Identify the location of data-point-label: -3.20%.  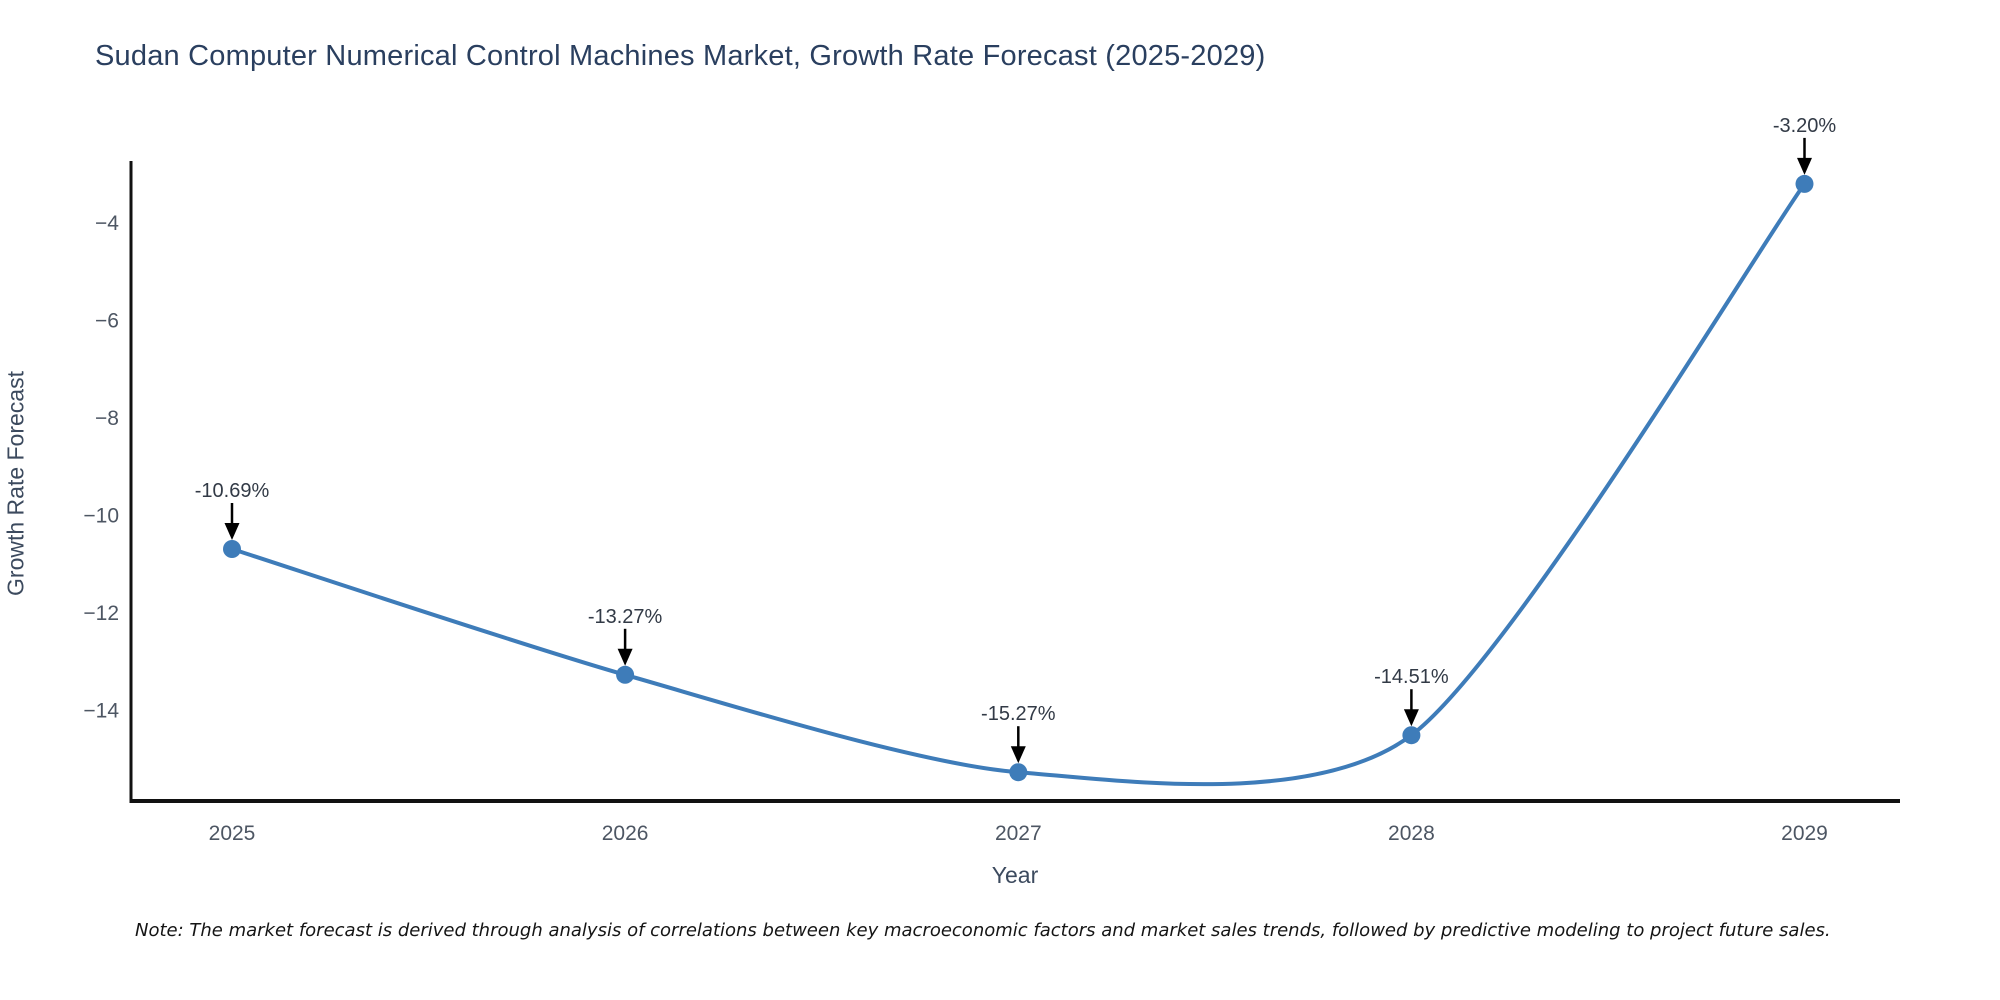
(1805, 126).